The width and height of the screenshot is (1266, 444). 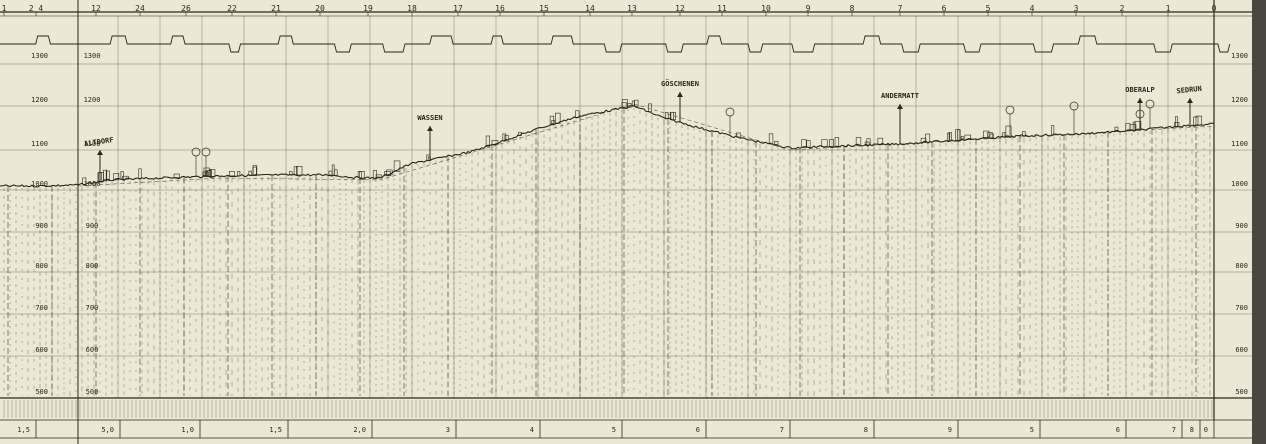 I want to click on left-scale-label-2: 1200, so click(x=92, y=100).